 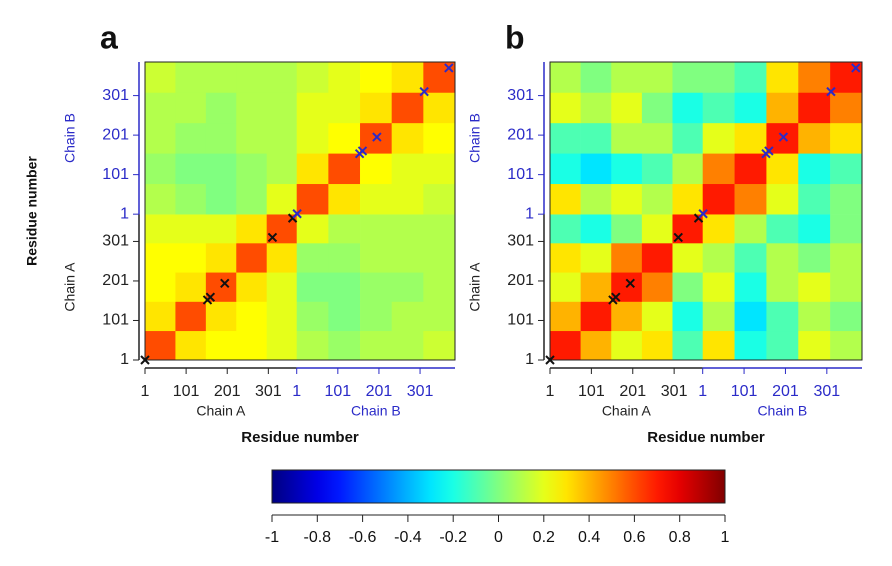 I want to click on colorbar-tick-label: -1, so click(x=272, y=537).